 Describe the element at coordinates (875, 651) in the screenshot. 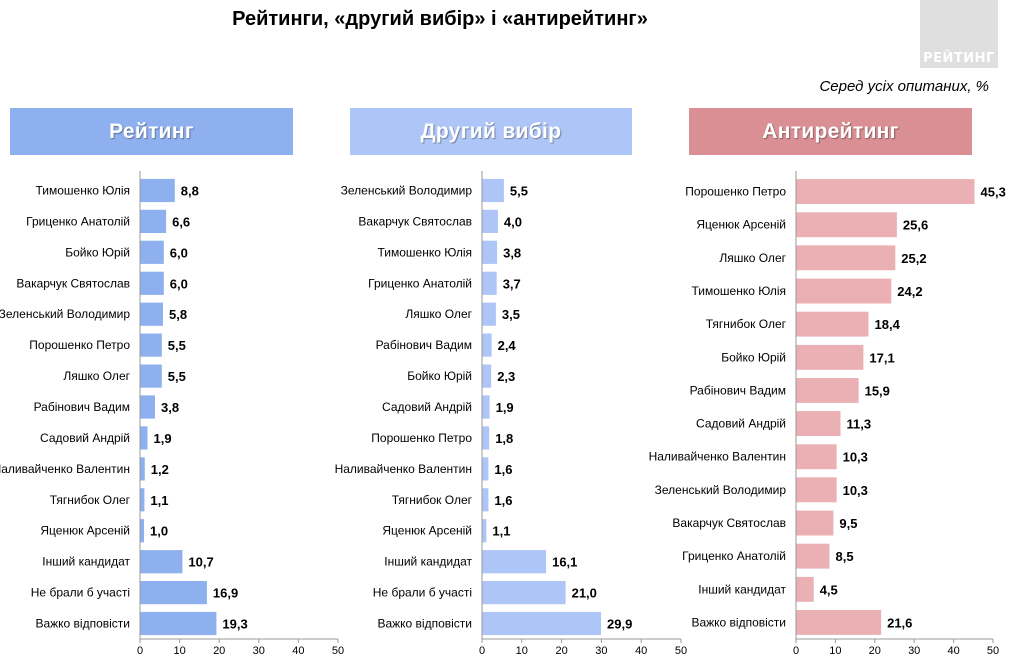

I see `antirating-x-tick-label: 20` at that location.